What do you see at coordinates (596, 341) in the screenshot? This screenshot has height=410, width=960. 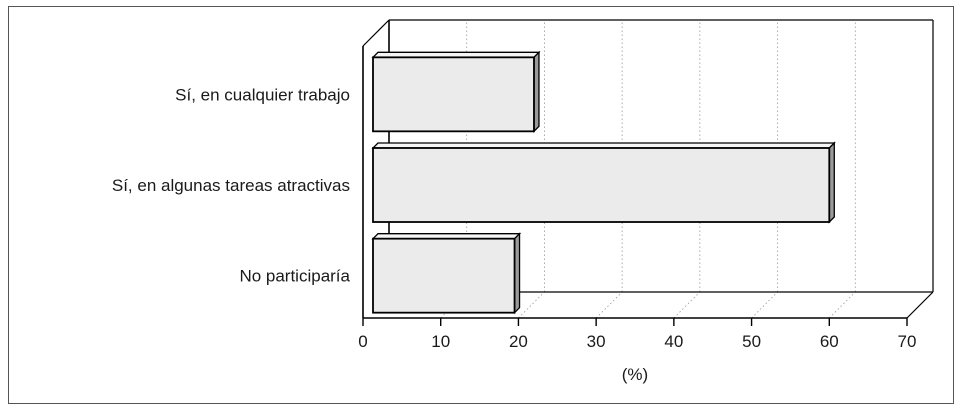 I see `x-tick-label-30: 30` at bounding box center [596, 341].